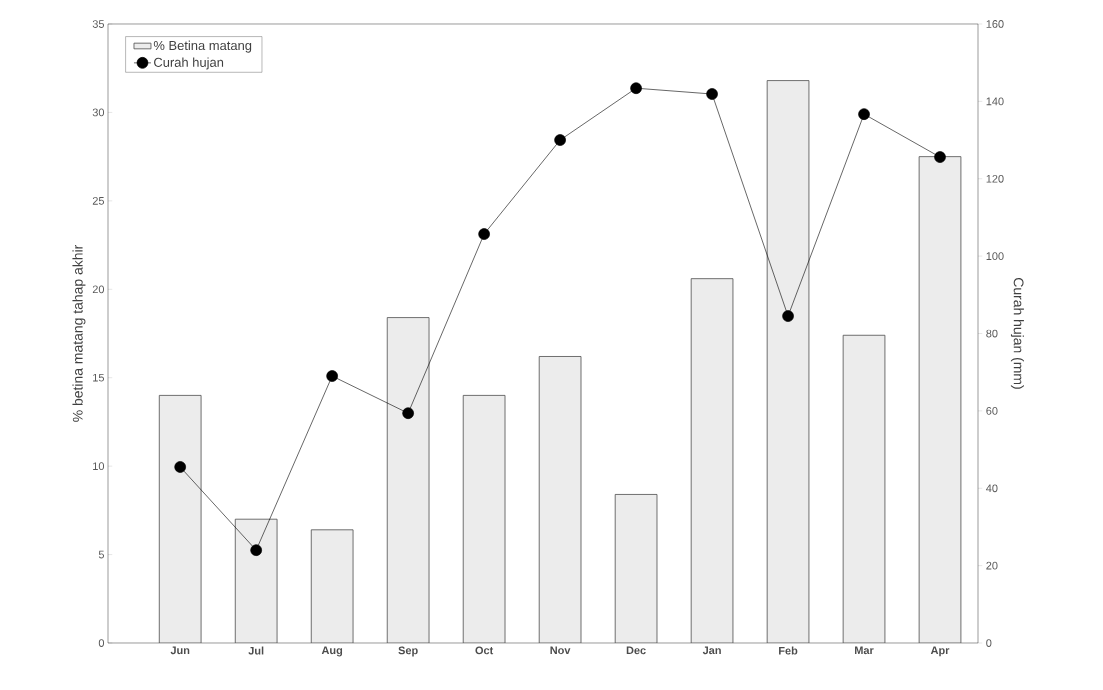 Image resolution: width=1103 pixels, height=690 pixels. I want to click on x-tick-label: Mar, so click(864, 650).